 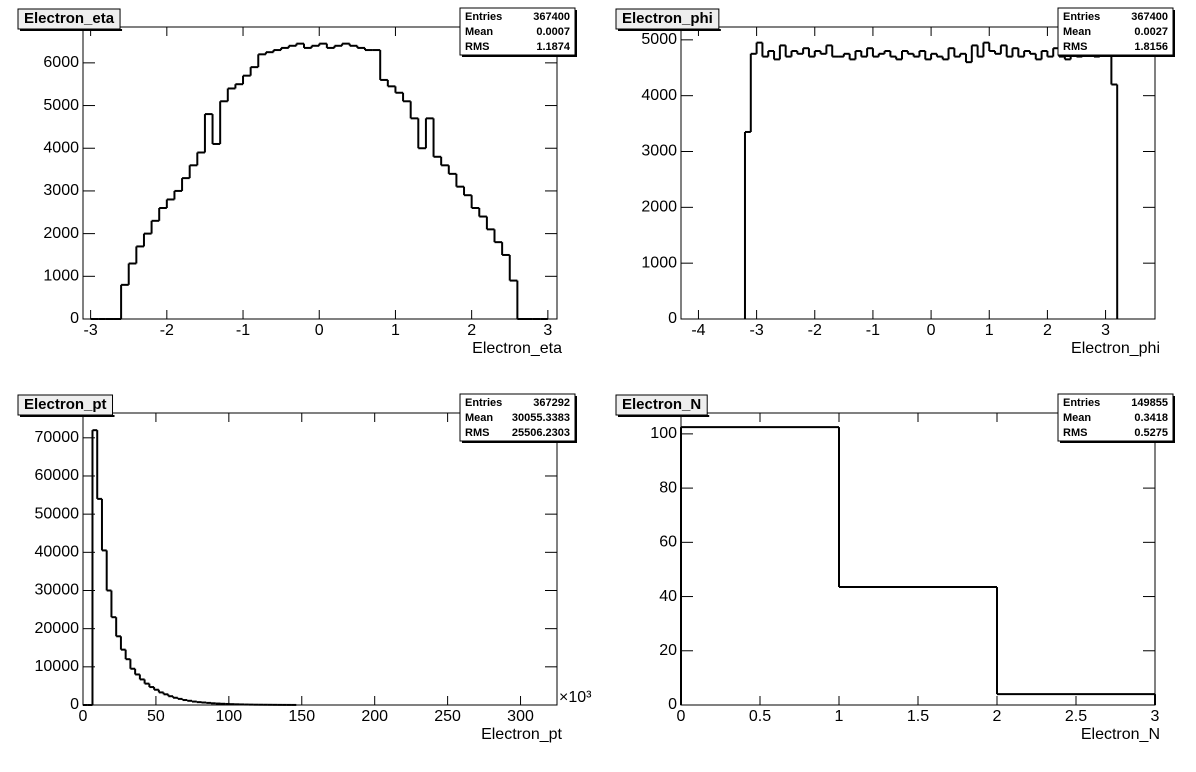 What do you see at coordinates (1120, 734) in the screenshot?
I see `x-axis-label: Electron_N` at bounding box center [1120, 734].